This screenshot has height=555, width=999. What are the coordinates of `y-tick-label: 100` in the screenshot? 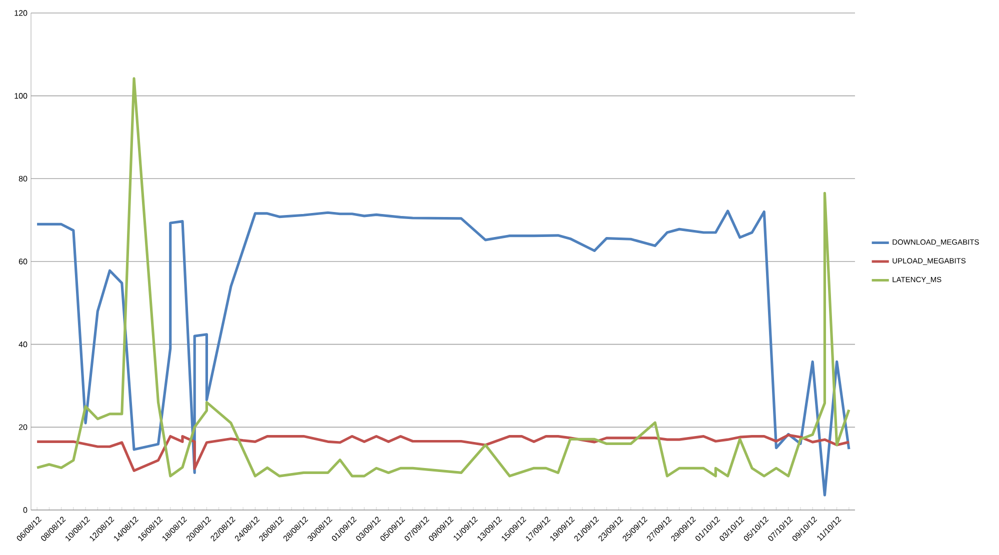 It's located at (21, 96).